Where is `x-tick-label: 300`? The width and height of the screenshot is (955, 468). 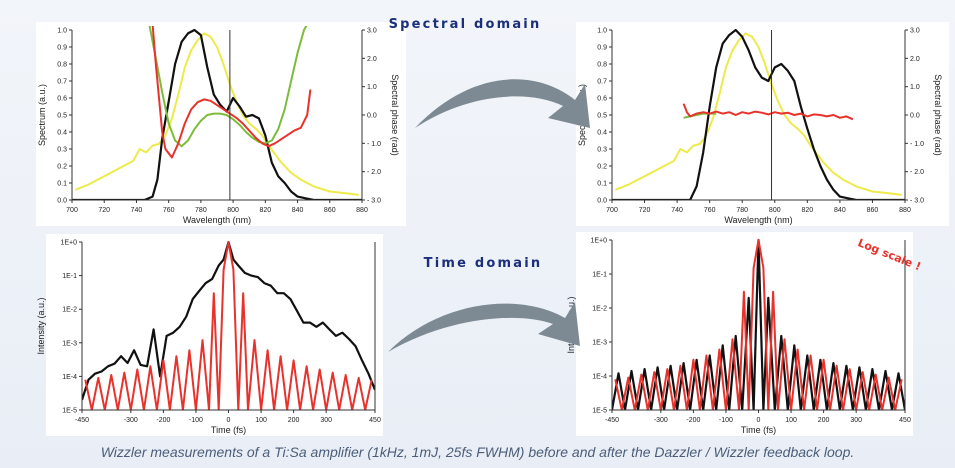
x-tick-label: 300 is located at coordinates (326, 420).